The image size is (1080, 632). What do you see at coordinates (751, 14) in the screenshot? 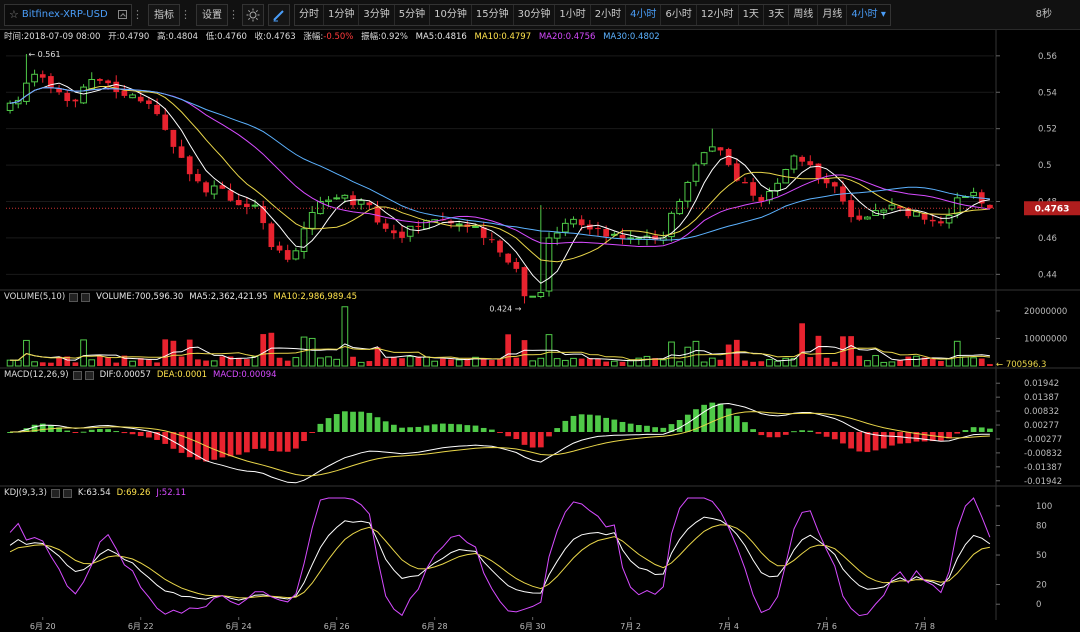
I see `period-tab: 1天` at bounding box center [751, 14].